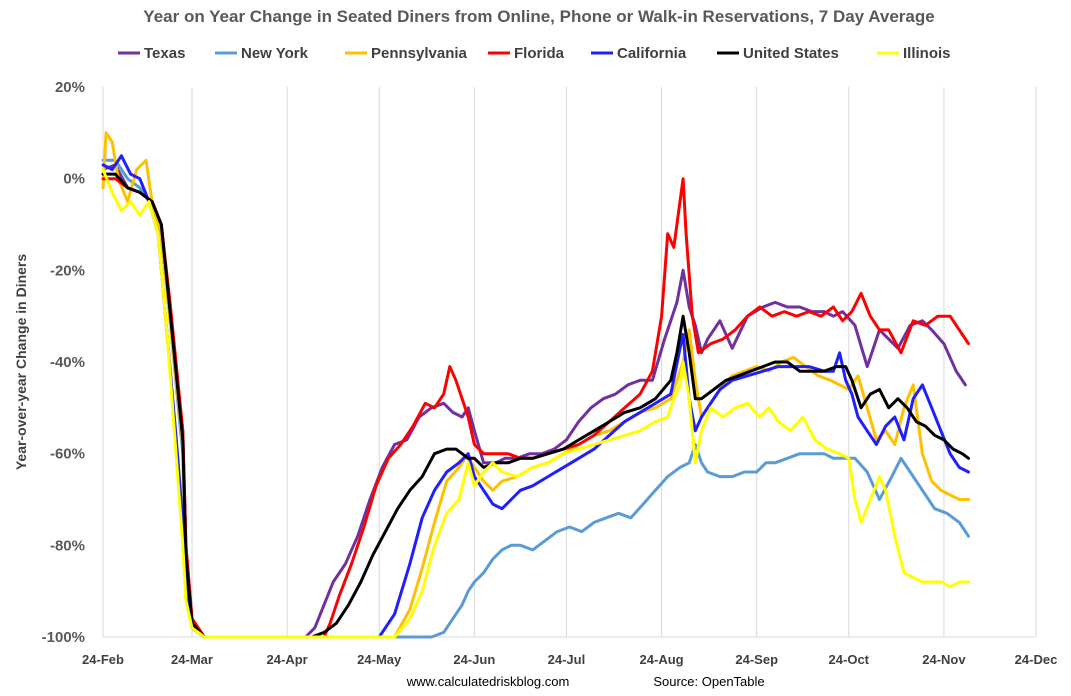 This screenshot has height=696, width=1071. I want to click on x-tick-label: 24-Nov, so click(944, 659).